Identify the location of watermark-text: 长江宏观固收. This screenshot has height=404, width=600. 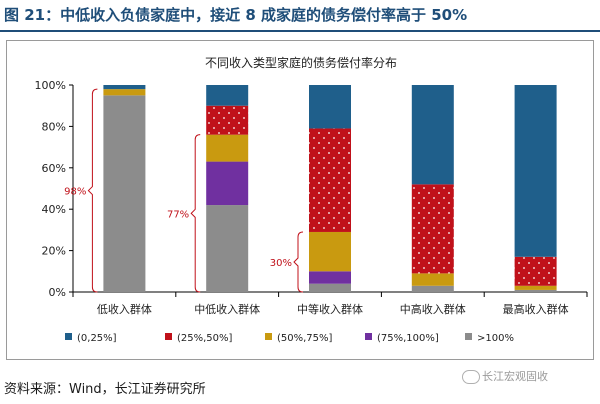
(515, 376).